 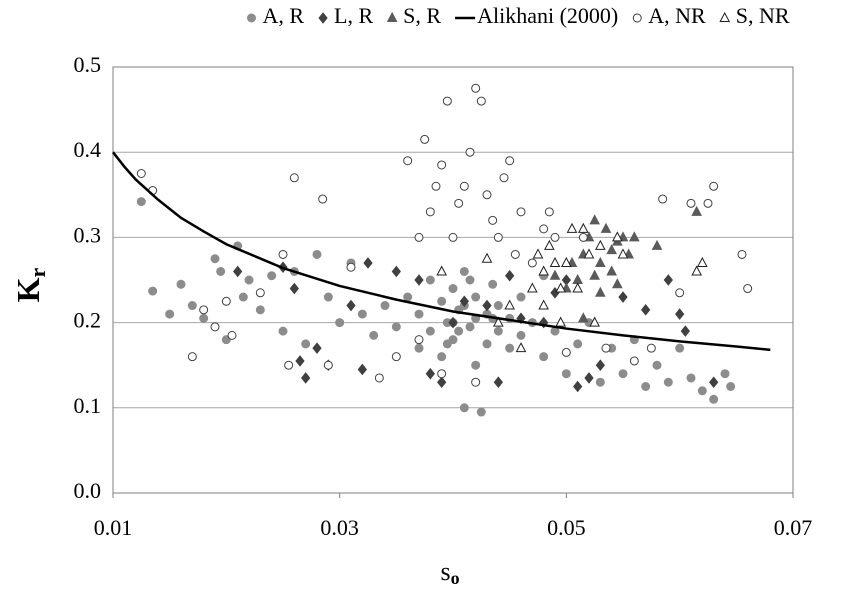 What do you see at coordinates (754, 15) in the screenshot?
I see `legend-item: S, NR` at bounding box center [754, 15].